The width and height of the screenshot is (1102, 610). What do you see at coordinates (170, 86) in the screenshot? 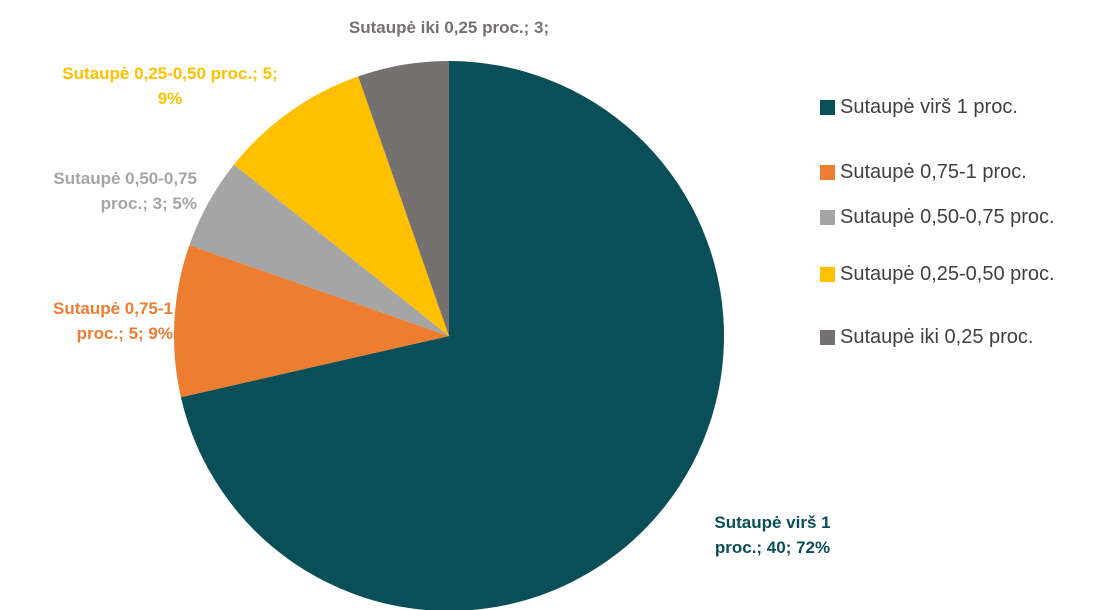
I see `data-label: Sutaupė 0,25-0,50 proc.; 5; 9%` at bounding box center [170, 86].